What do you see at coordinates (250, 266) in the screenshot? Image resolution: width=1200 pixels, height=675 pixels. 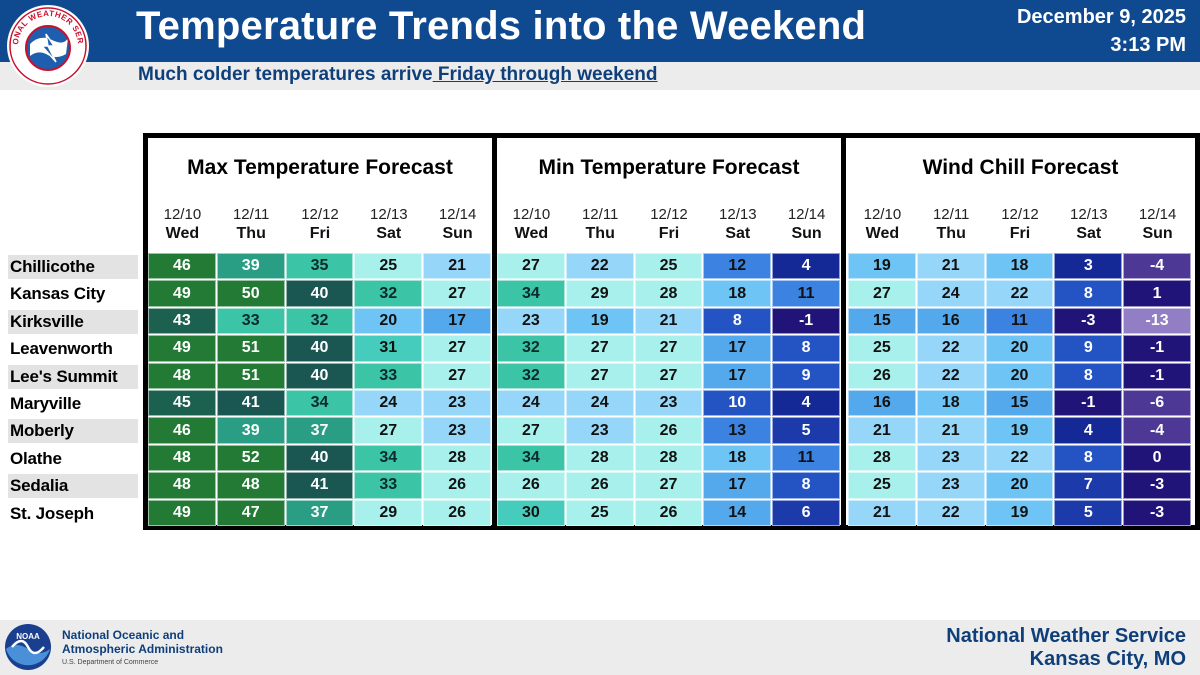 I see `forecast-cell: 39` at bounding box center [250, 266].